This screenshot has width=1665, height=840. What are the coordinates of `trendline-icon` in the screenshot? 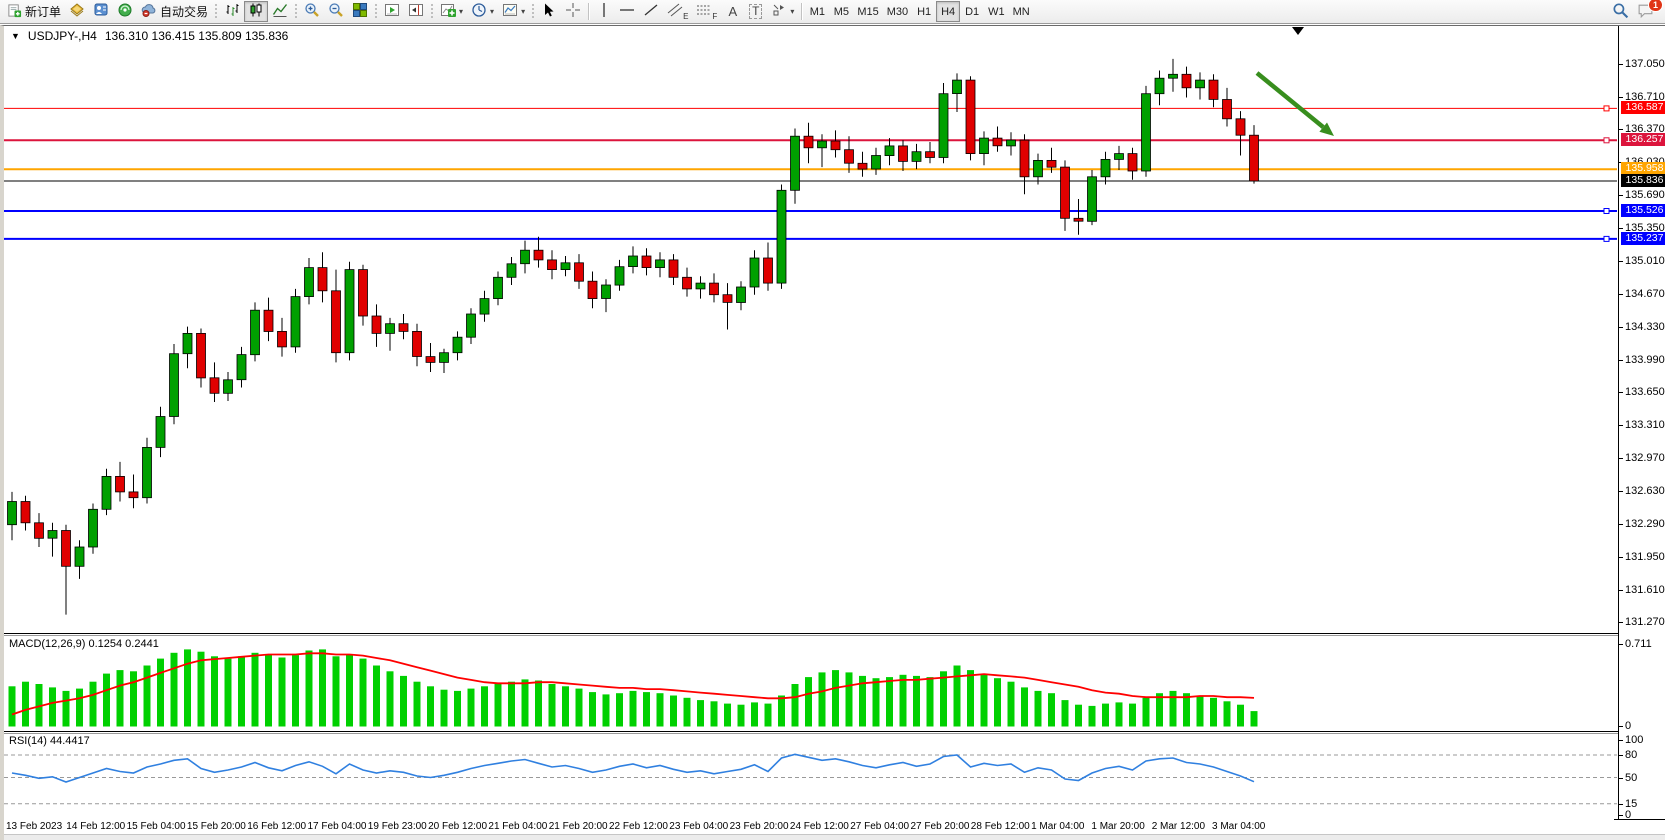 It's located at (651, 11).